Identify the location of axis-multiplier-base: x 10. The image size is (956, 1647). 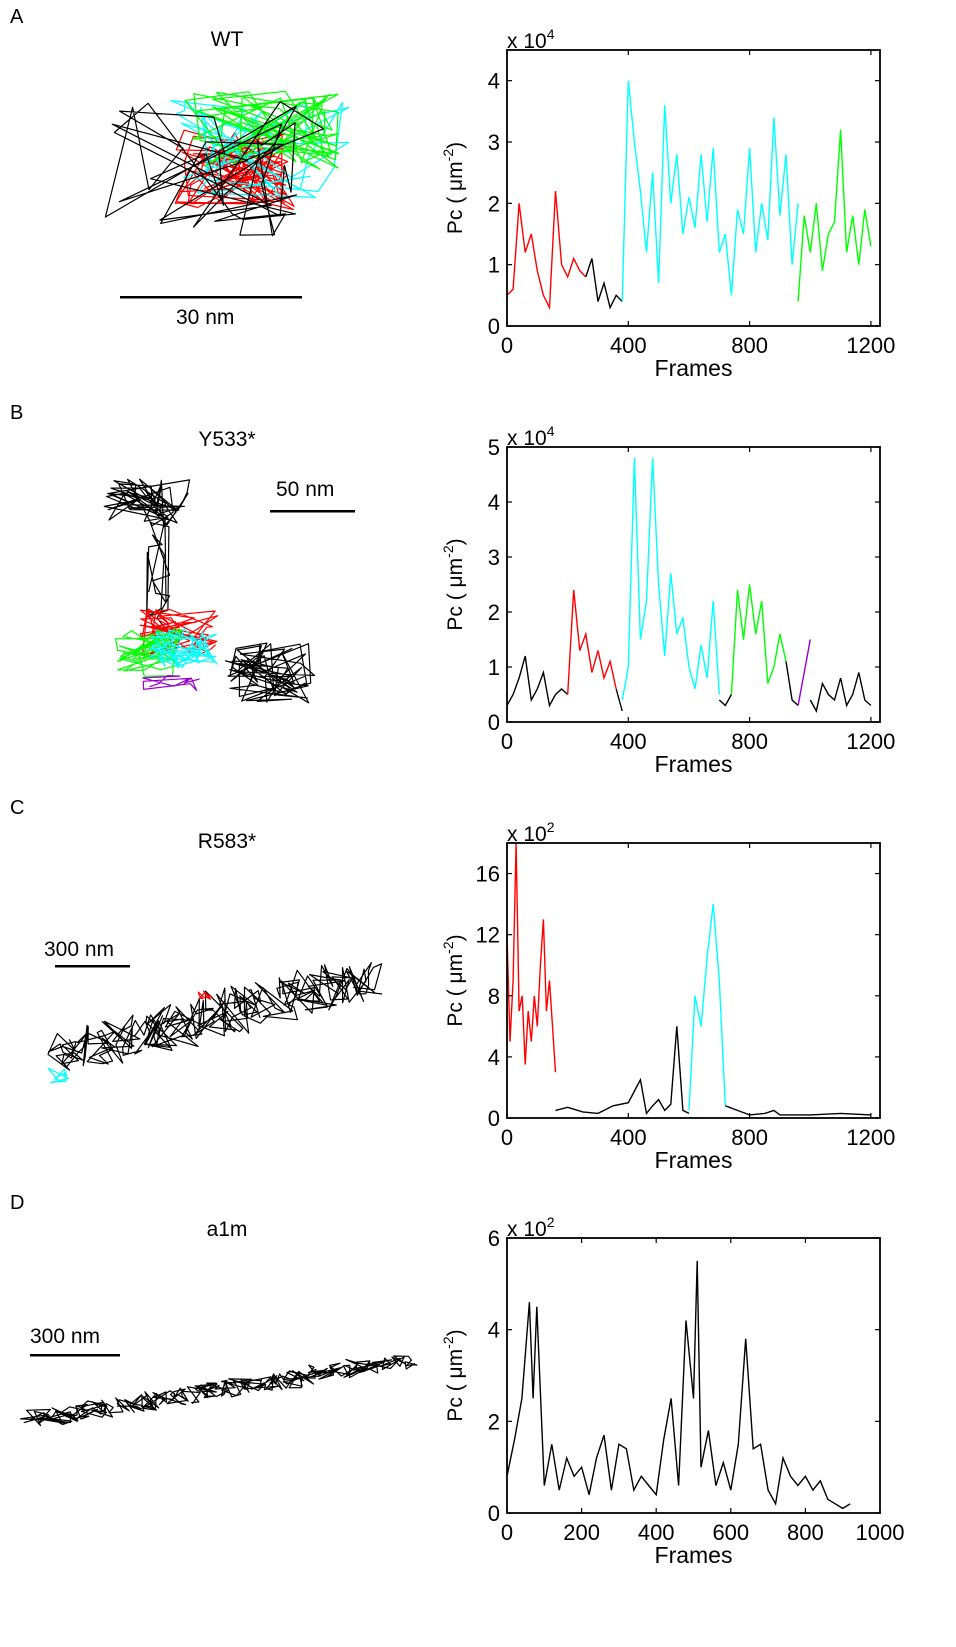
(527, 1229).